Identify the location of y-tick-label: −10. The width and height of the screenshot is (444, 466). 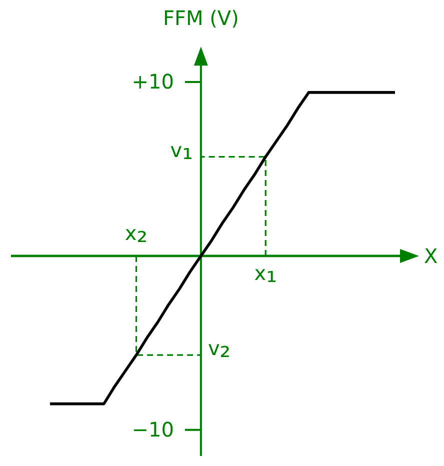
(153, 429).